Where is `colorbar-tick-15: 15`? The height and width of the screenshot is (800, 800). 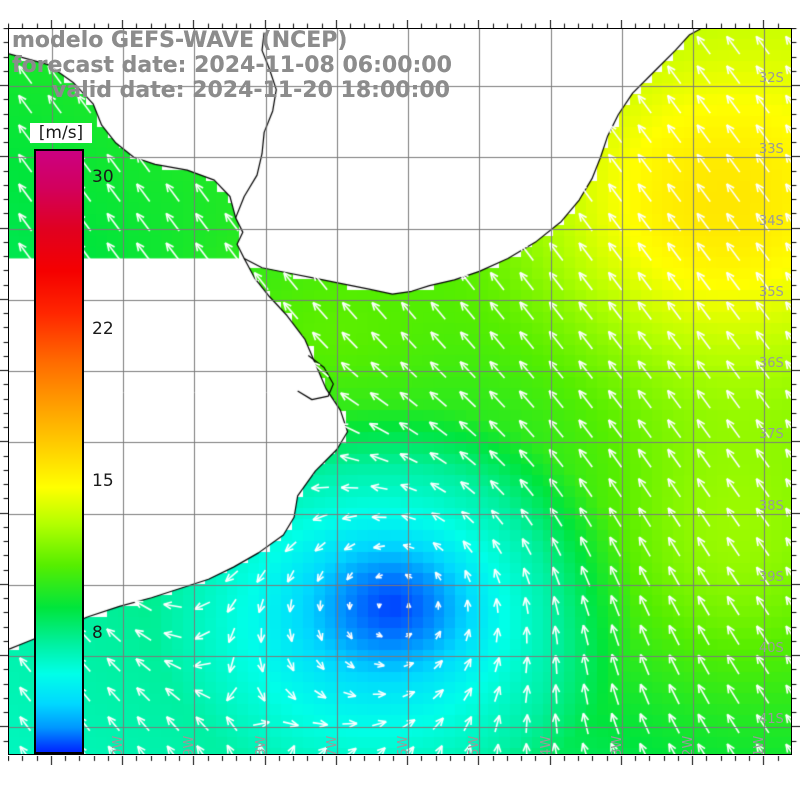
colorbar-tick-15: 15 is located at coordinates (103, 481).